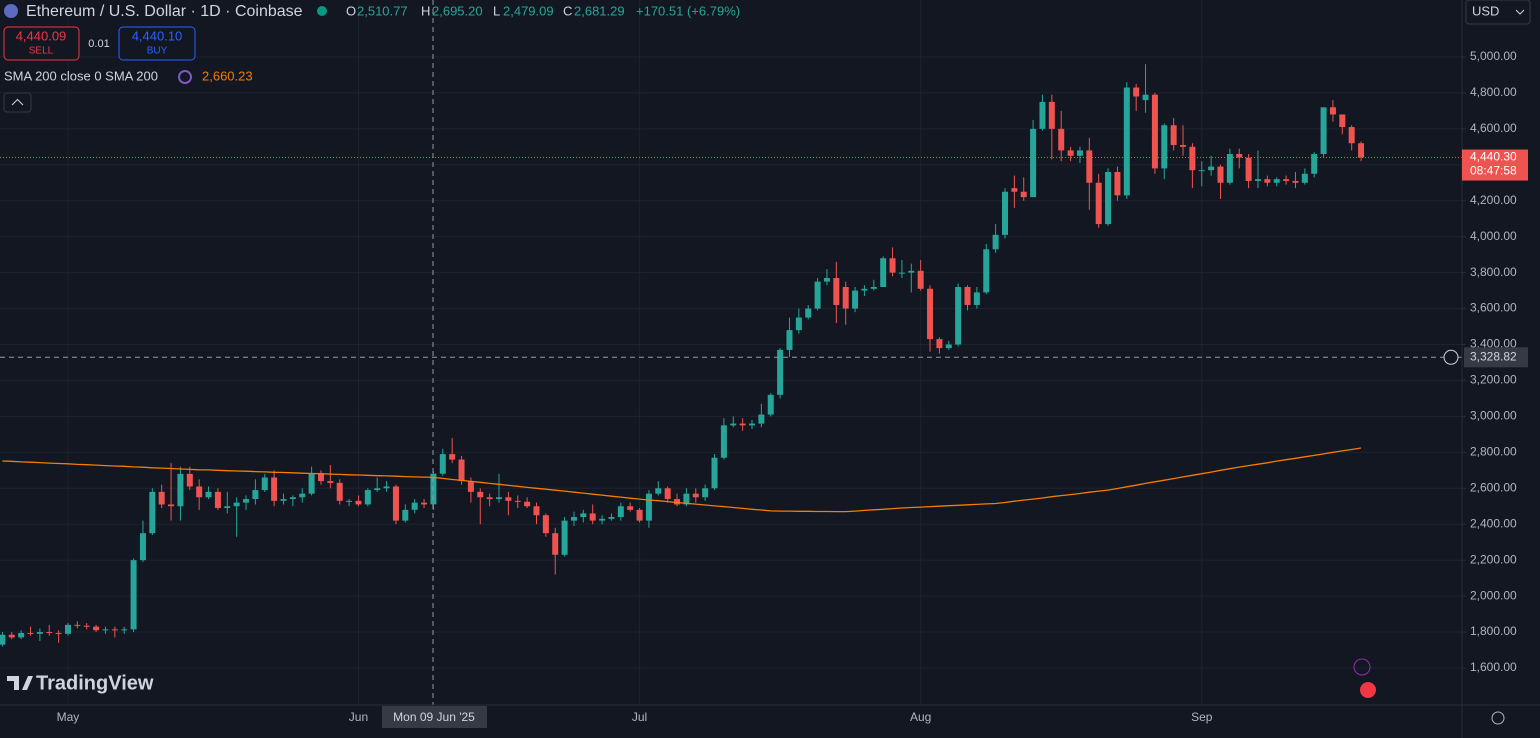  What do you see at coordinates (1202, 717) in the screenshot?
I see `x-tick-label: Sep` at bounding box center [1202, 717].